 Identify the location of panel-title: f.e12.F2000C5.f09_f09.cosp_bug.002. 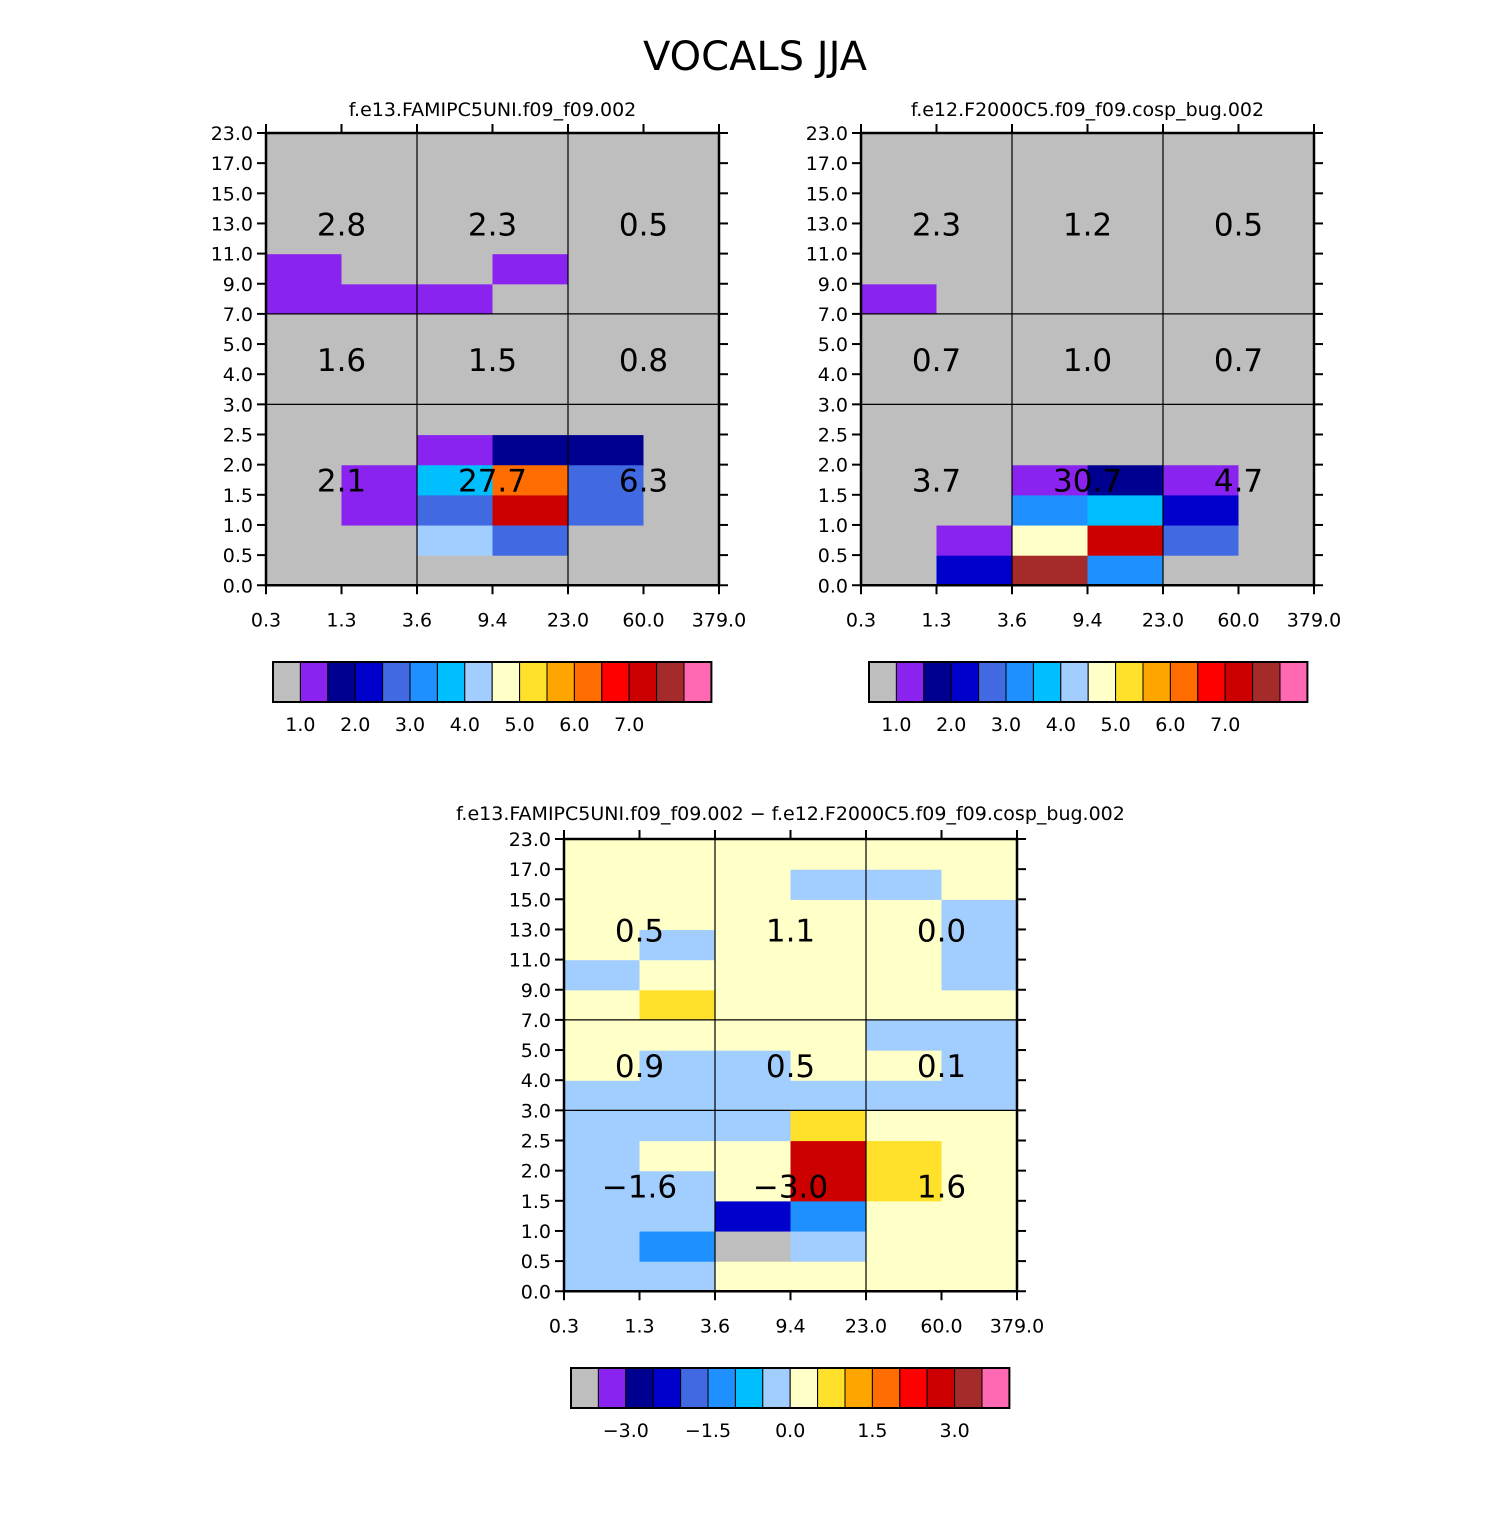
(1087, 110).